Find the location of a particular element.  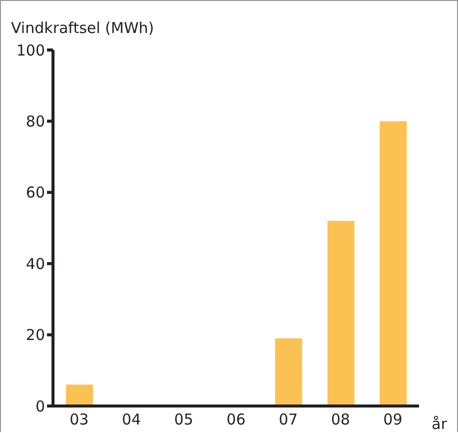

y-tick-label: 80 is located at coordinates (35, 121).